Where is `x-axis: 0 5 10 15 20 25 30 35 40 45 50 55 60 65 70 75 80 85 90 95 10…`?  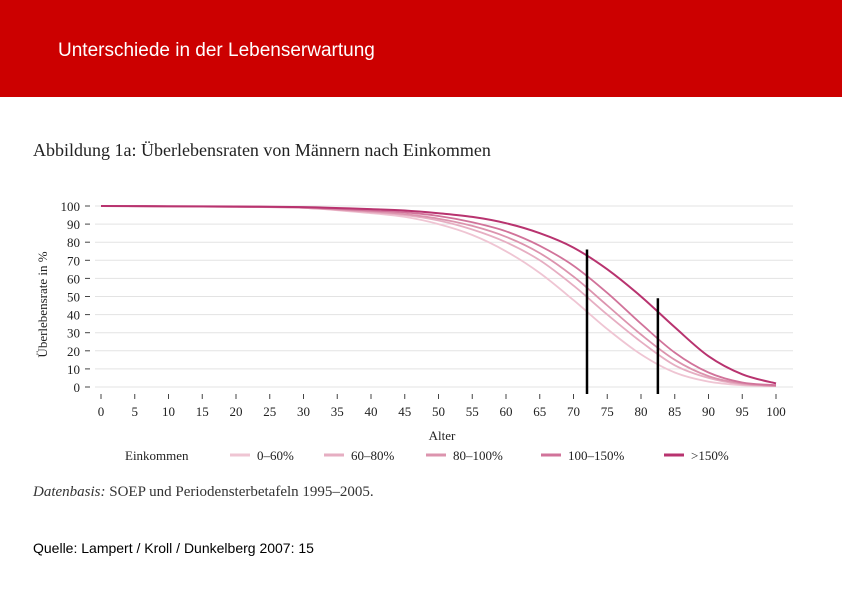 x-axis: 0 5 10 15 20 25 30 35 40 45 50 55 60 65 70 75 80 85 90 95 10… is located at coordinates (442, 418).